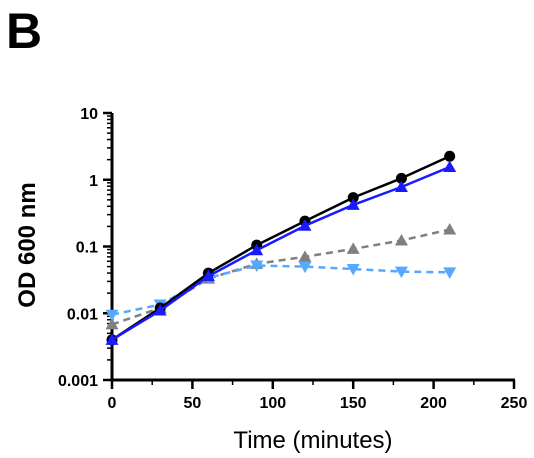  I want to click on y-tick-label: 0.1, so click(87, 248).